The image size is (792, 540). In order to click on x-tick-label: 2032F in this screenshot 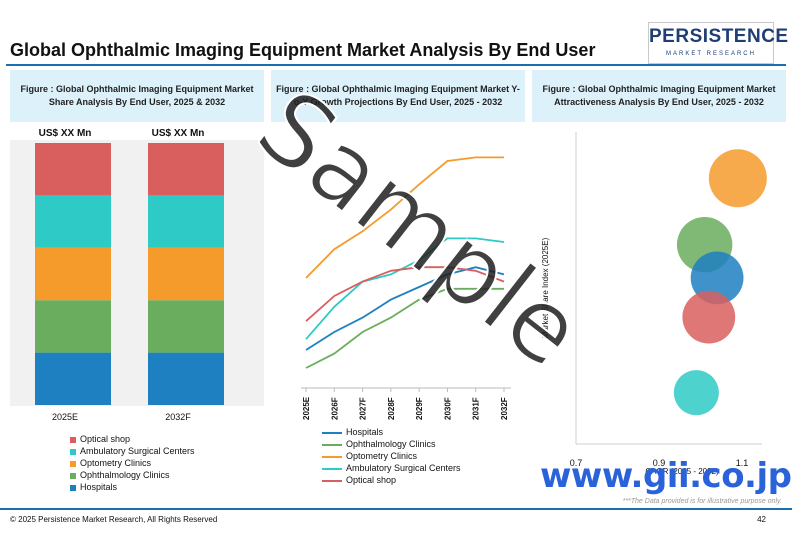, I will do `click(504, 408)`.